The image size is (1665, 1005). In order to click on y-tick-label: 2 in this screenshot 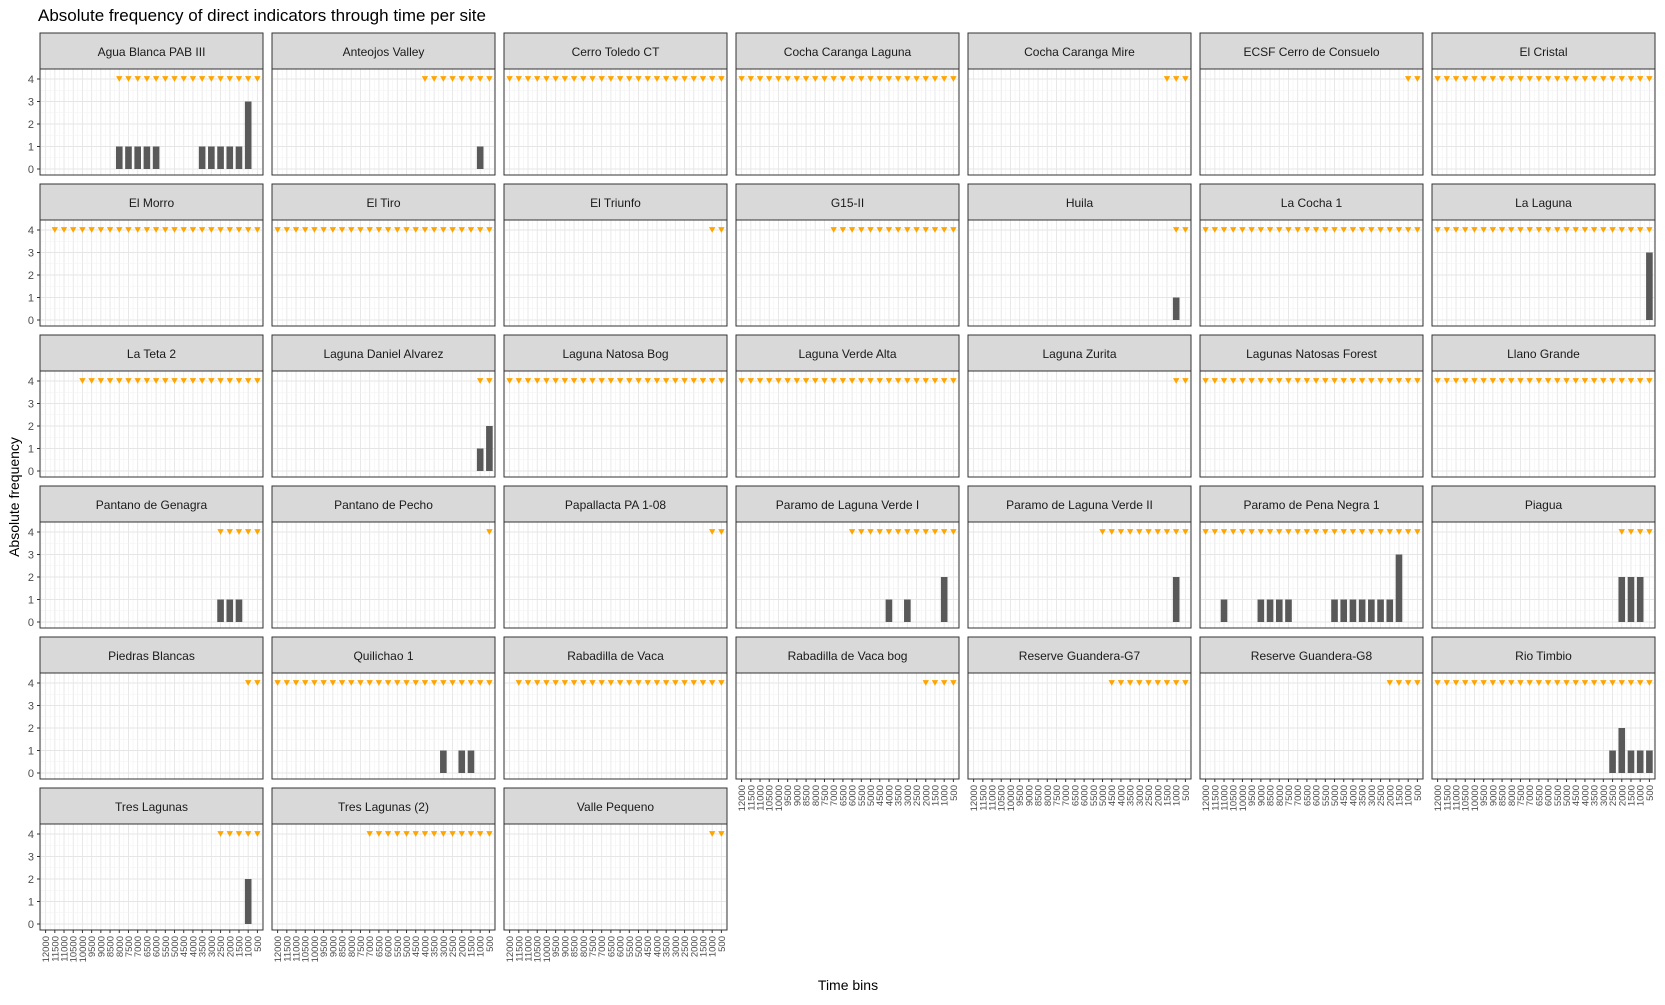, I will do `click(31, 125)`.